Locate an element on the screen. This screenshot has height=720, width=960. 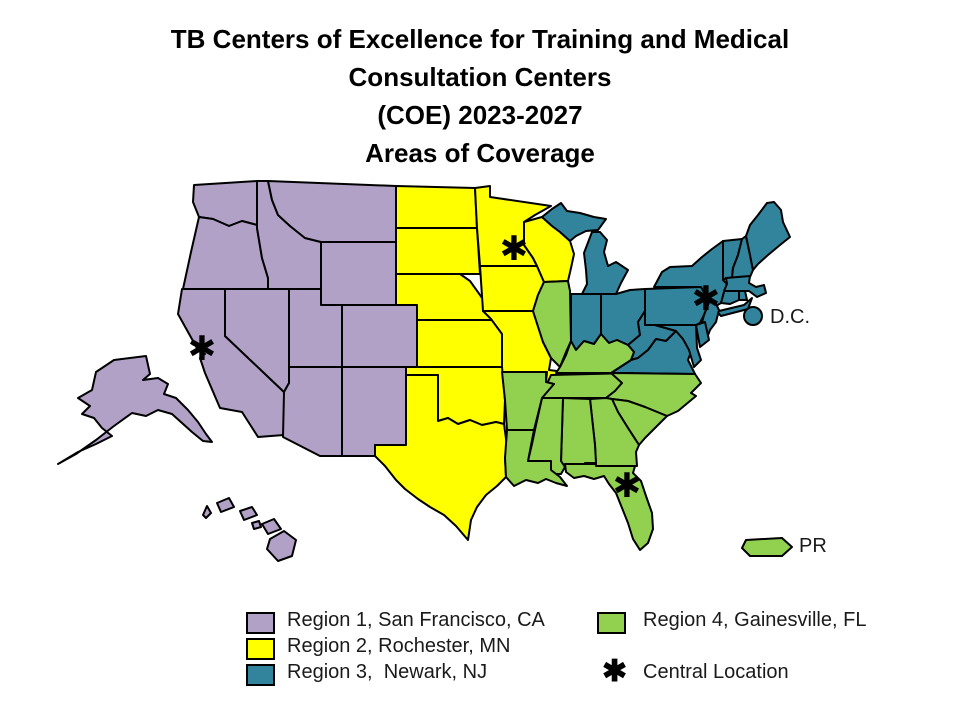
state-ky is located at coordinates (595, 353).